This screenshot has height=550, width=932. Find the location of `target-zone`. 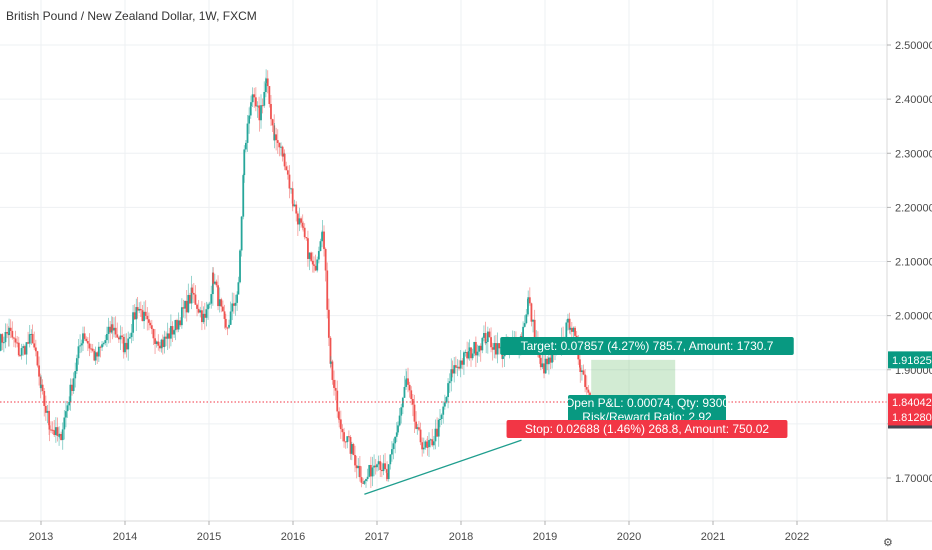

target-zone is located at coordinates (633, 380).